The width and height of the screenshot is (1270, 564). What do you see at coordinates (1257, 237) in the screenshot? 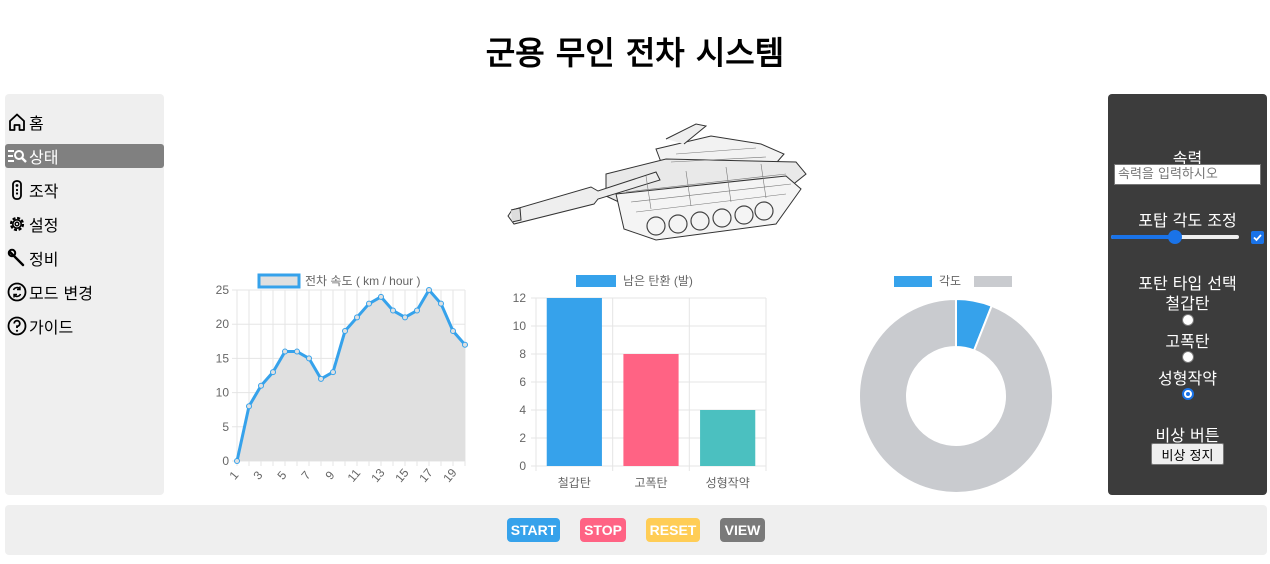
I see `turret-angle-checkbox` at bounding box center [1257, 237].